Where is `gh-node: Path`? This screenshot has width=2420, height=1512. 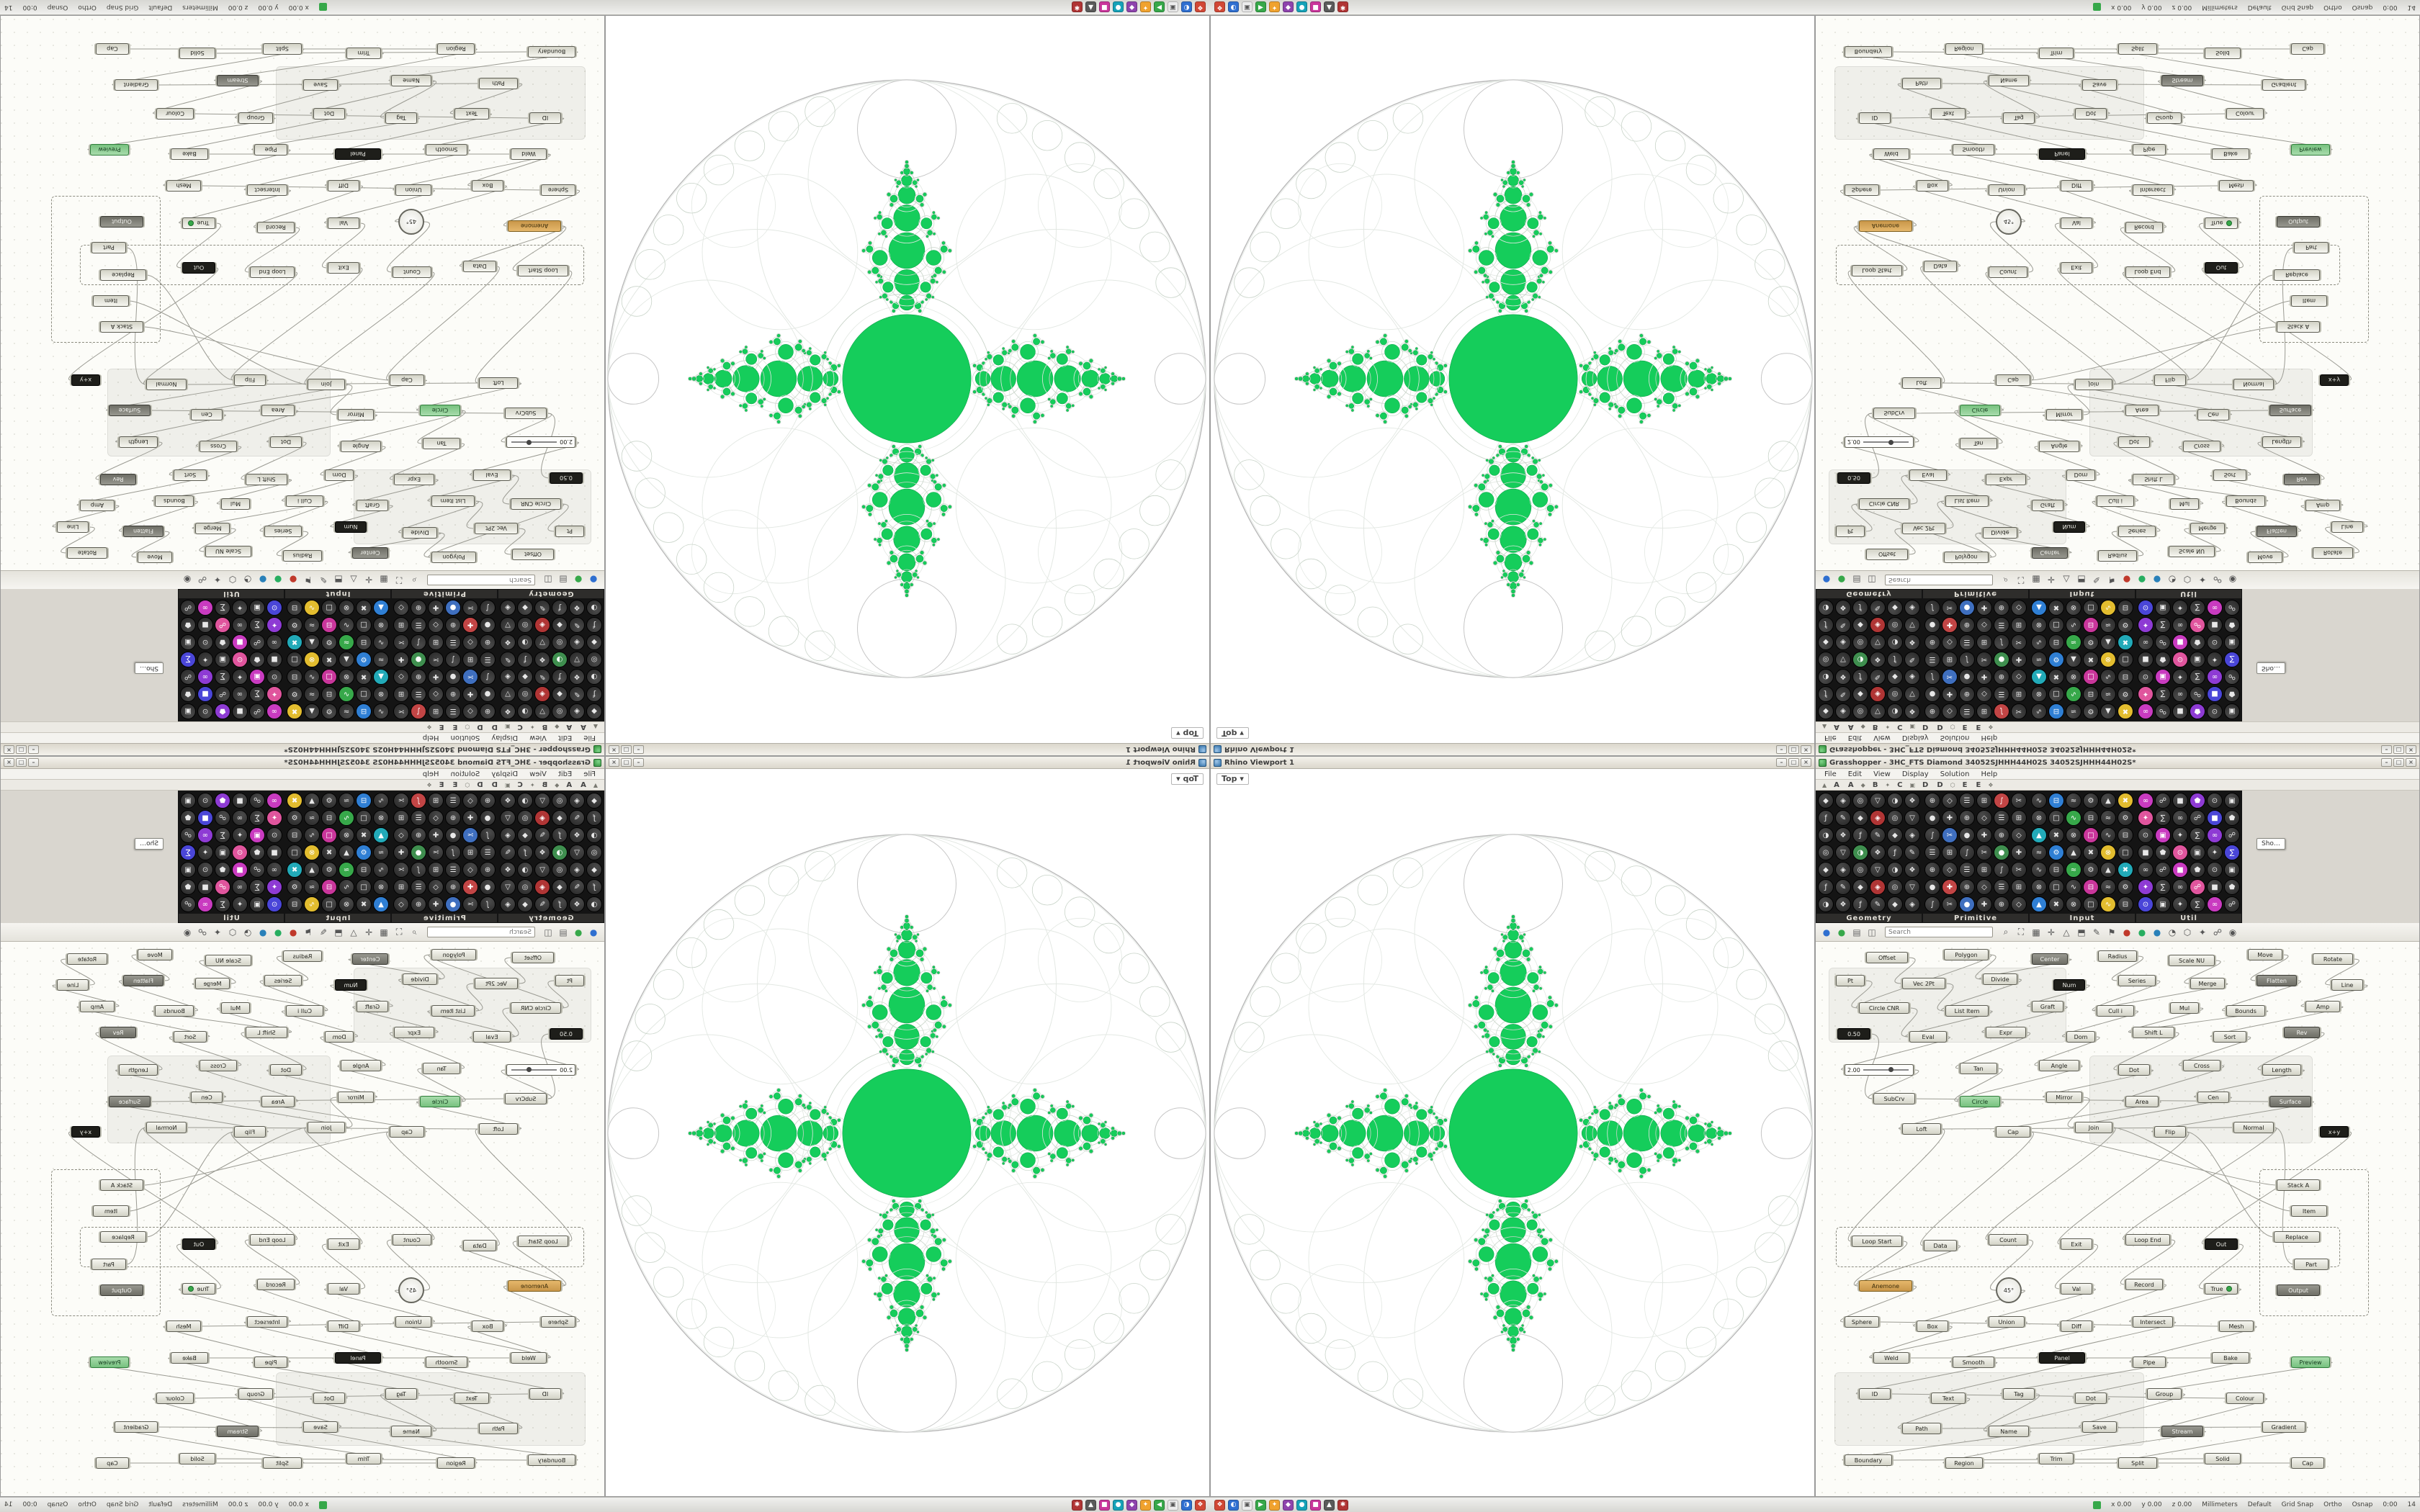 gh-node: Path is located at coordinates (1922, 1428).